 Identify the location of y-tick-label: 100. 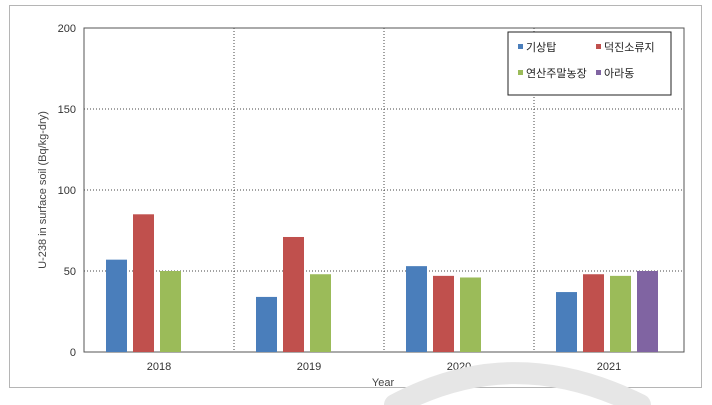
(67, 191).